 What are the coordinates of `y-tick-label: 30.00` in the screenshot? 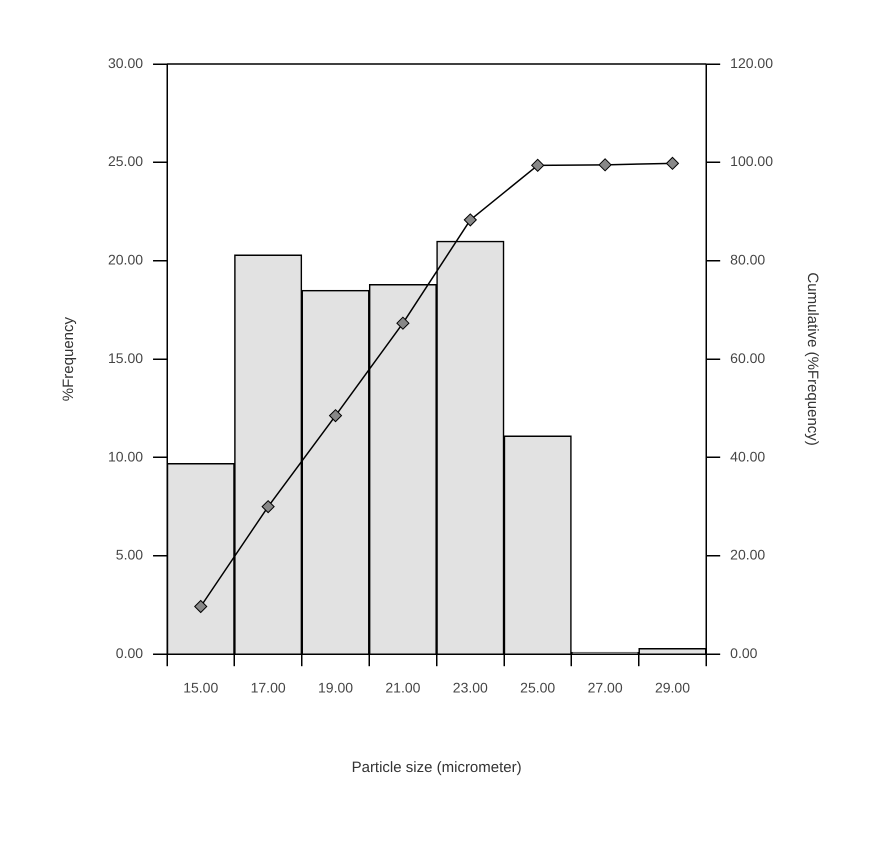 It's located at (126, 62).